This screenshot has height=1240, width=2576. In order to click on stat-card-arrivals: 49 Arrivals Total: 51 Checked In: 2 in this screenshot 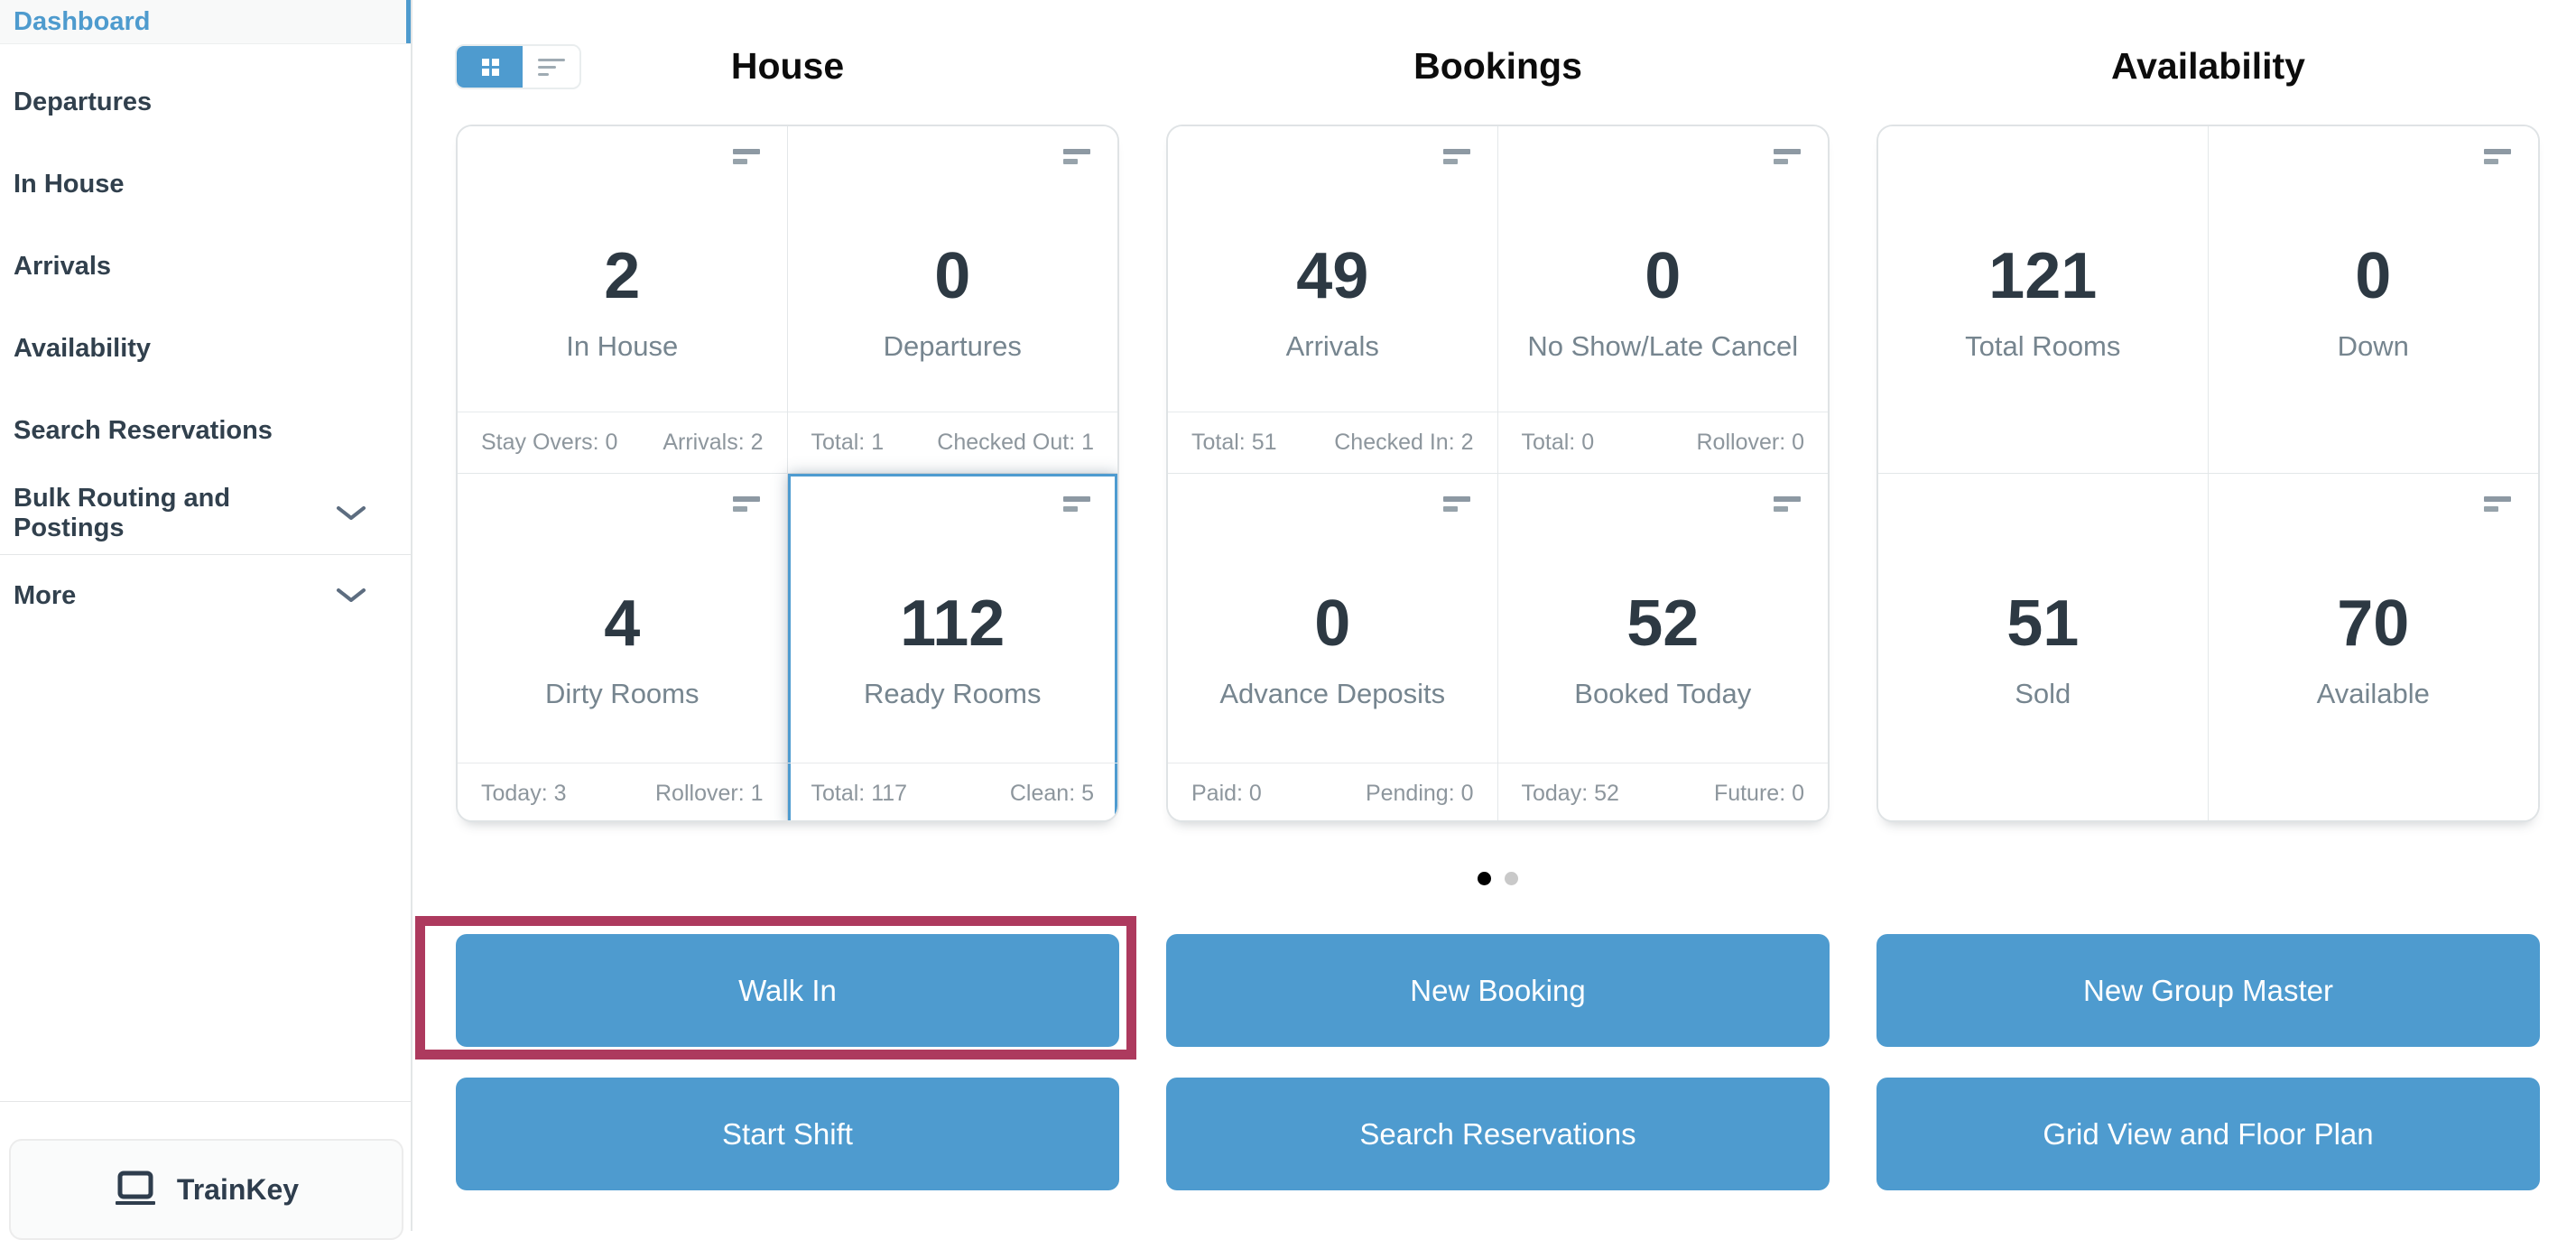, I will do `click(1333, 300)`.